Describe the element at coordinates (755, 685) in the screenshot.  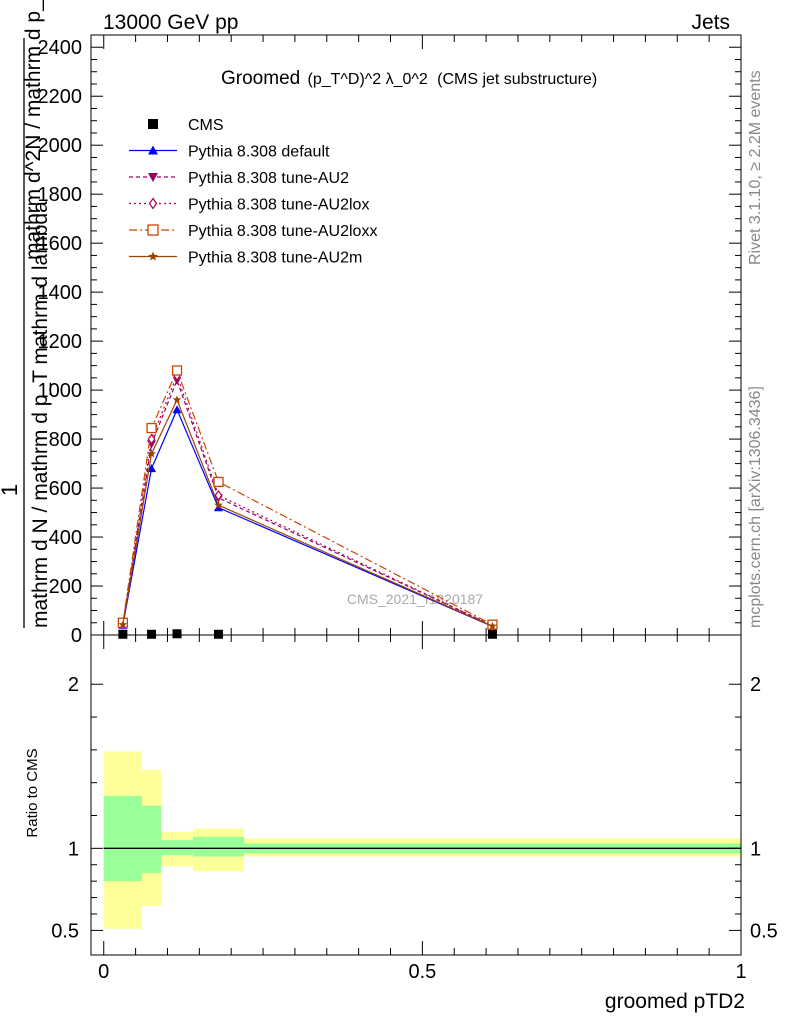
I see `ratio-y-tick-label-right: 2` at that location.